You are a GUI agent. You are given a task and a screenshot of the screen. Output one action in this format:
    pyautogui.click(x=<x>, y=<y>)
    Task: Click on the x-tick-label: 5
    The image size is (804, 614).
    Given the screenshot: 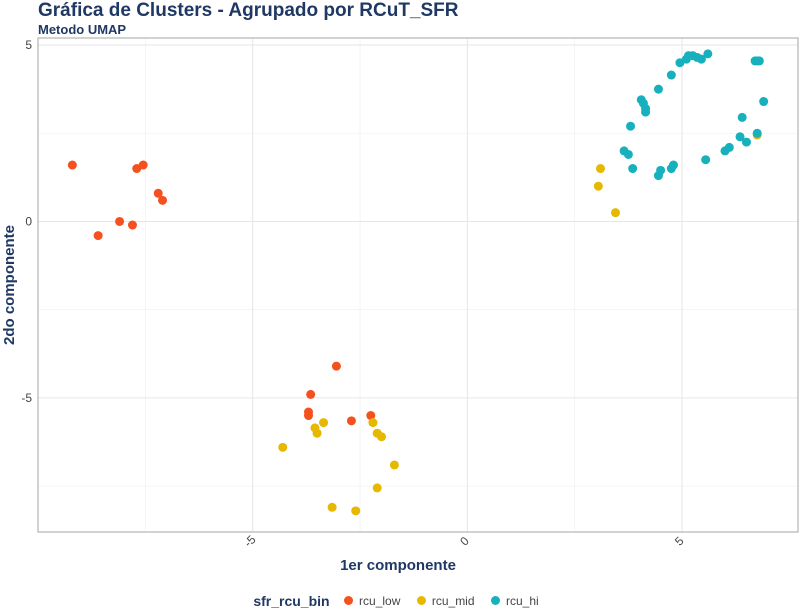 What is the action you would take?
    pyautogui.click(x=679, y=541)
    